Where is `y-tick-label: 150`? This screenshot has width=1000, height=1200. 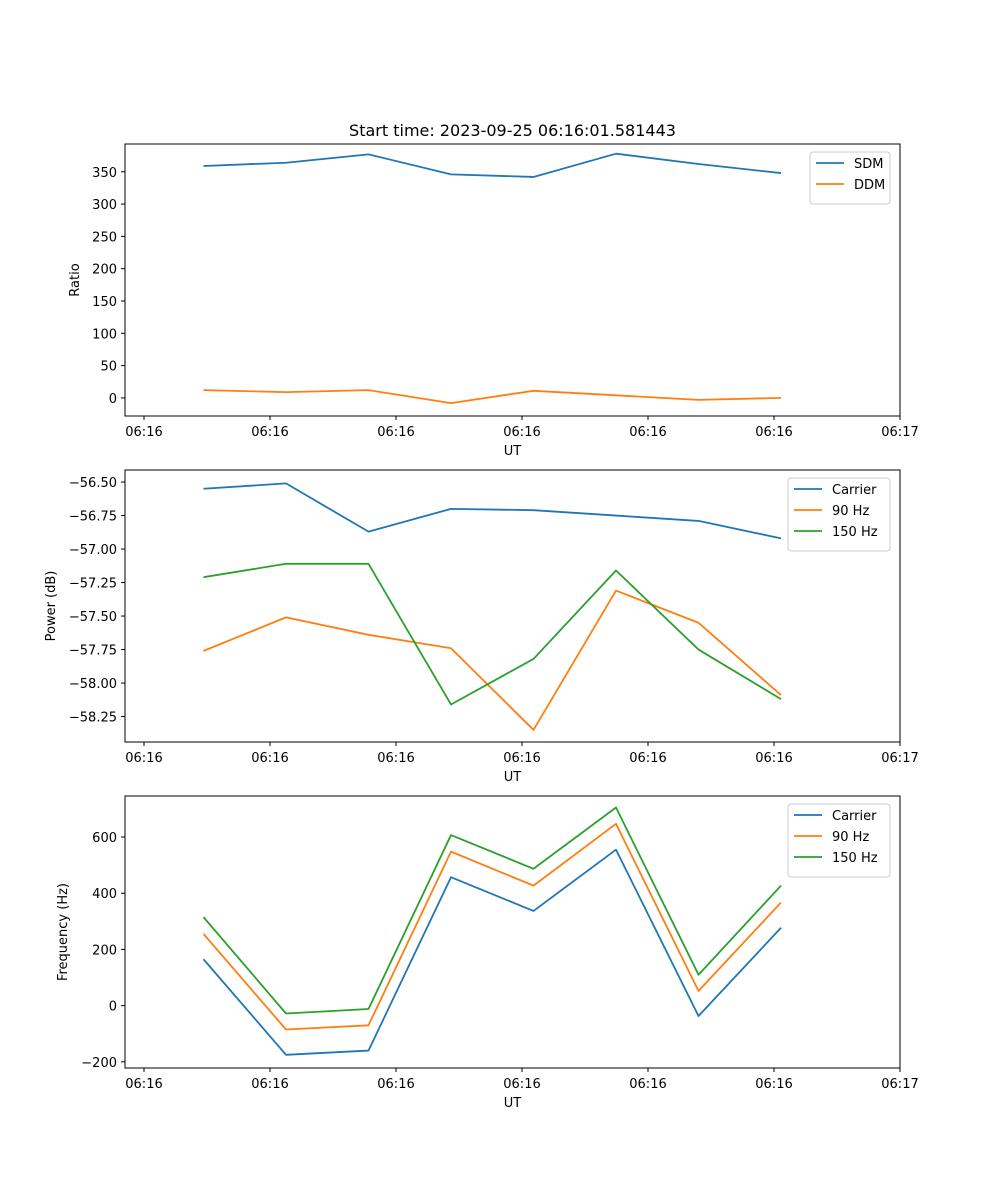
y-tick-label: 150 is located at coordinates (104, 302).